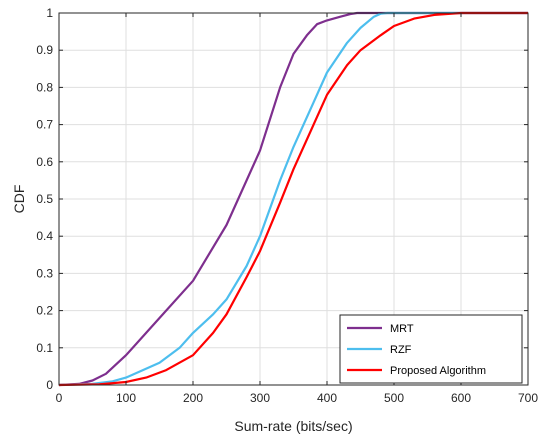  I want to click on y-tick-label: 0.5, so click(44, 199).